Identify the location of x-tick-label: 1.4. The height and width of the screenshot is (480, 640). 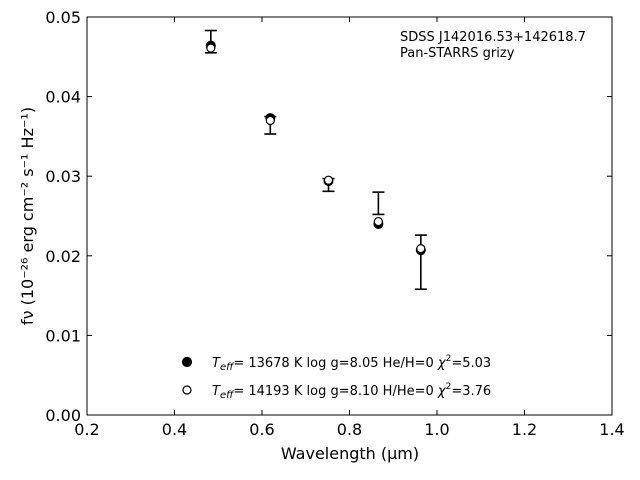
(611, 429).